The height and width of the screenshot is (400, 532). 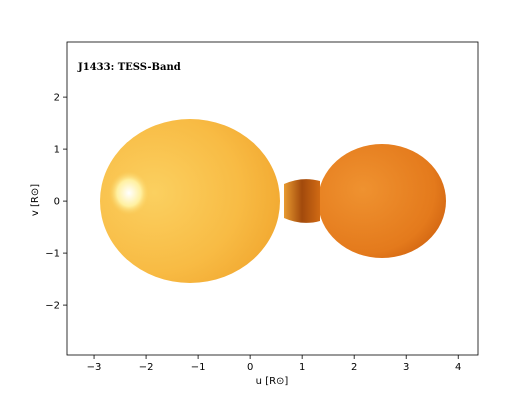 What do you see at coordinates (129, 193) in the screenshot?
I see `hot-spot` at bounding box center [129, 193].